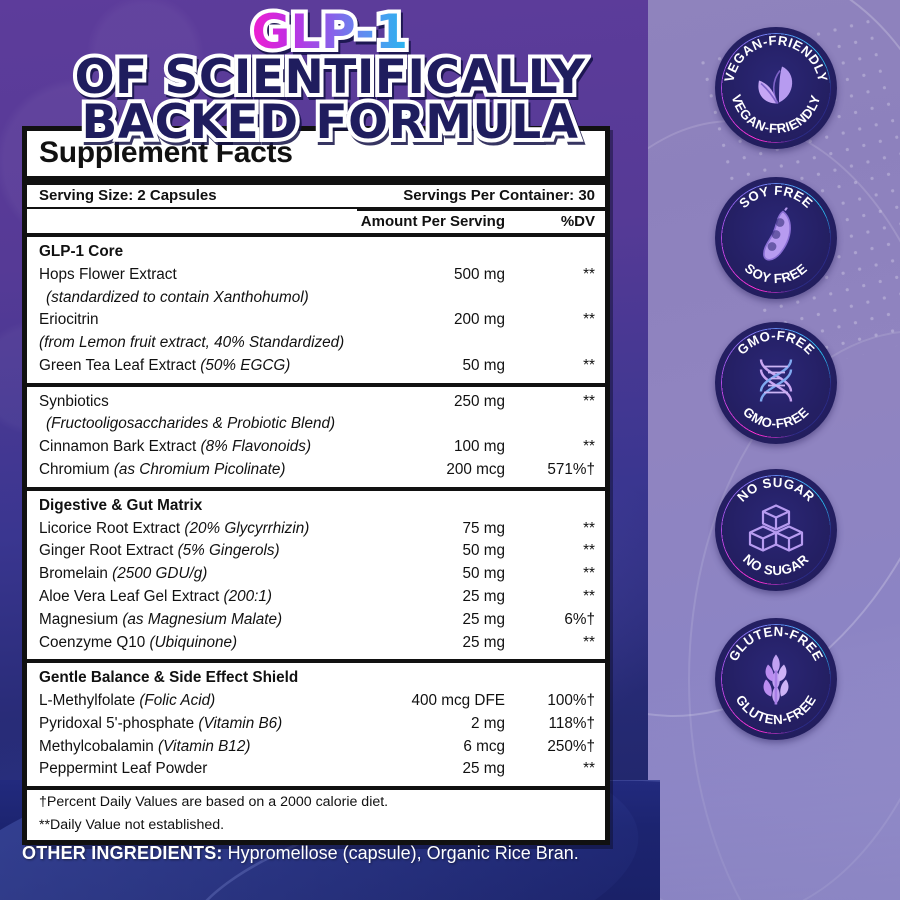  What do you see at coordinates (206, 701) in the screenshot?
I see `ingredient-name: L-Methylfolate (Folic Acid)` at bounding box center [206, 701].